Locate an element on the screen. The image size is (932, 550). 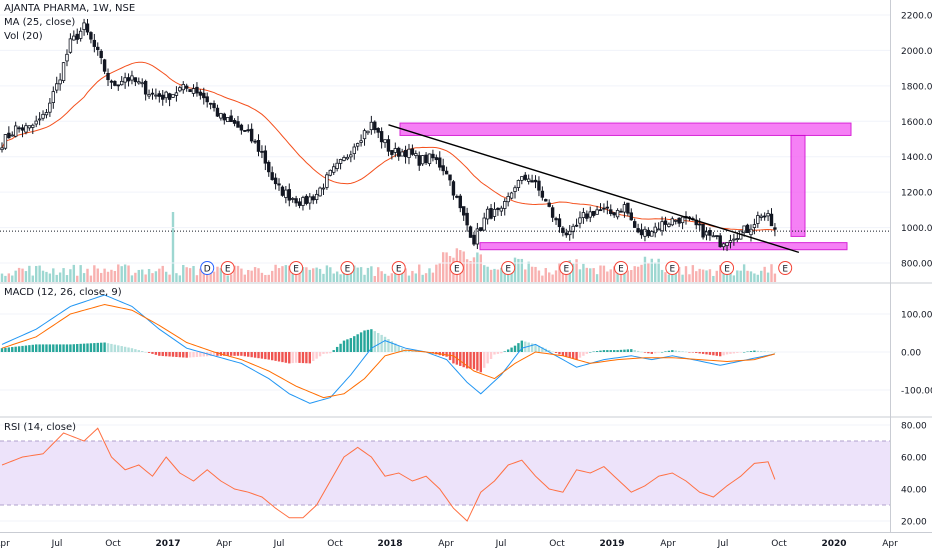
marker-label: D is located at coordinates (207, 270).